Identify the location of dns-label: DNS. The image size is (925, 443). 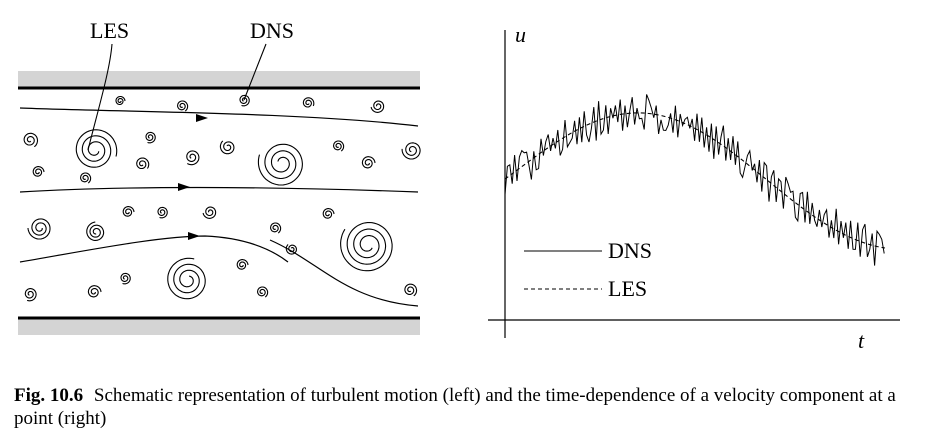
(272, 30).